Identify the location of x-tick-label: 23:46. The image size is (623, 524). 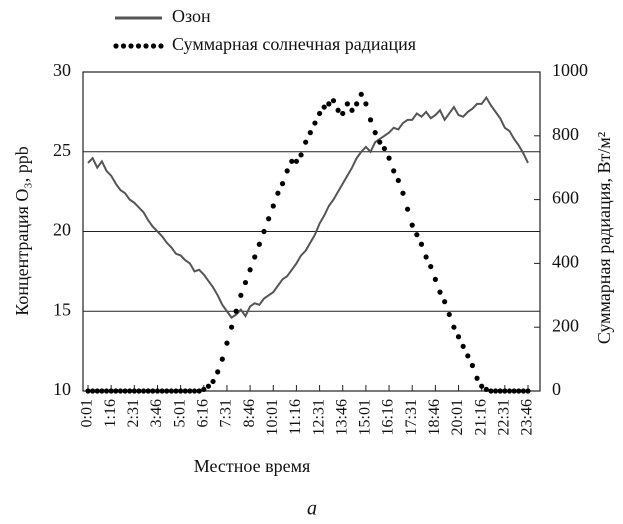
(527, 417).